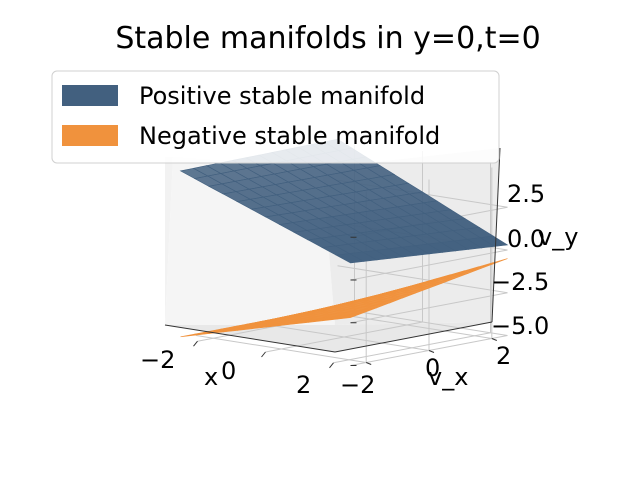 The height and width of the screenshot is (485, 640). What do you see at coordinates (327, 38) in the screenshot?
I see `chart-title: Stable manifolds in y=0,t=0` at bounding box center [327, 38].